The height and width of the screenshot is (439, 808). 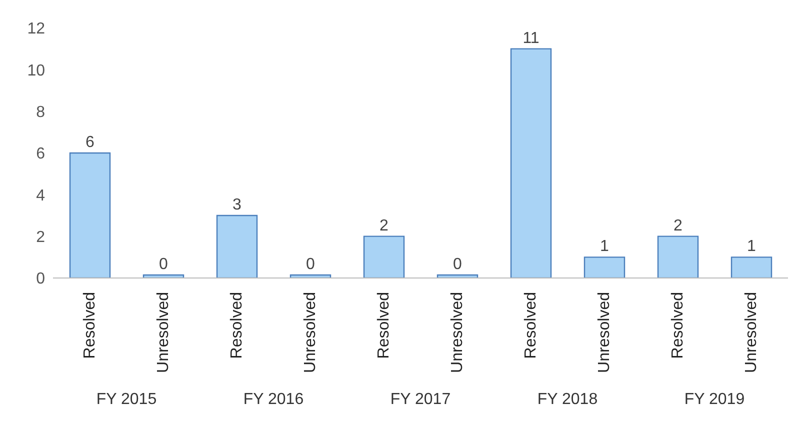 What do you see at coordinates (237, 205) in the screenshot?
I see `data-label: 3` at bounding box center [237, 205].